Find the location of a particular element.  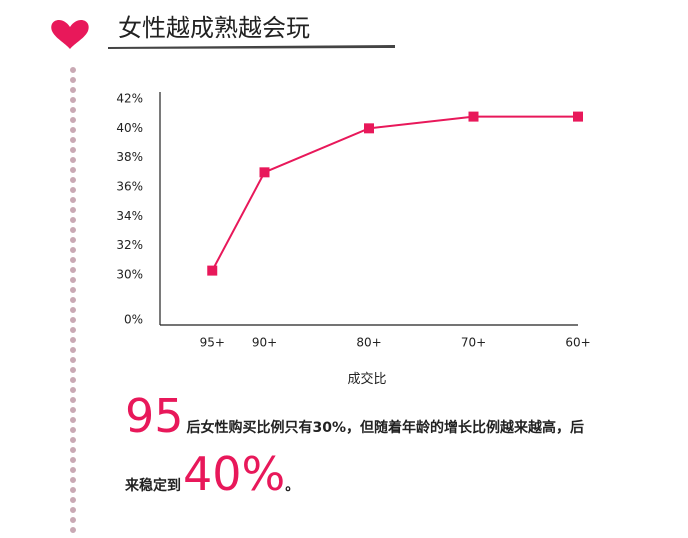

y-tick-label: 42% is located at coordinates (129, 99).